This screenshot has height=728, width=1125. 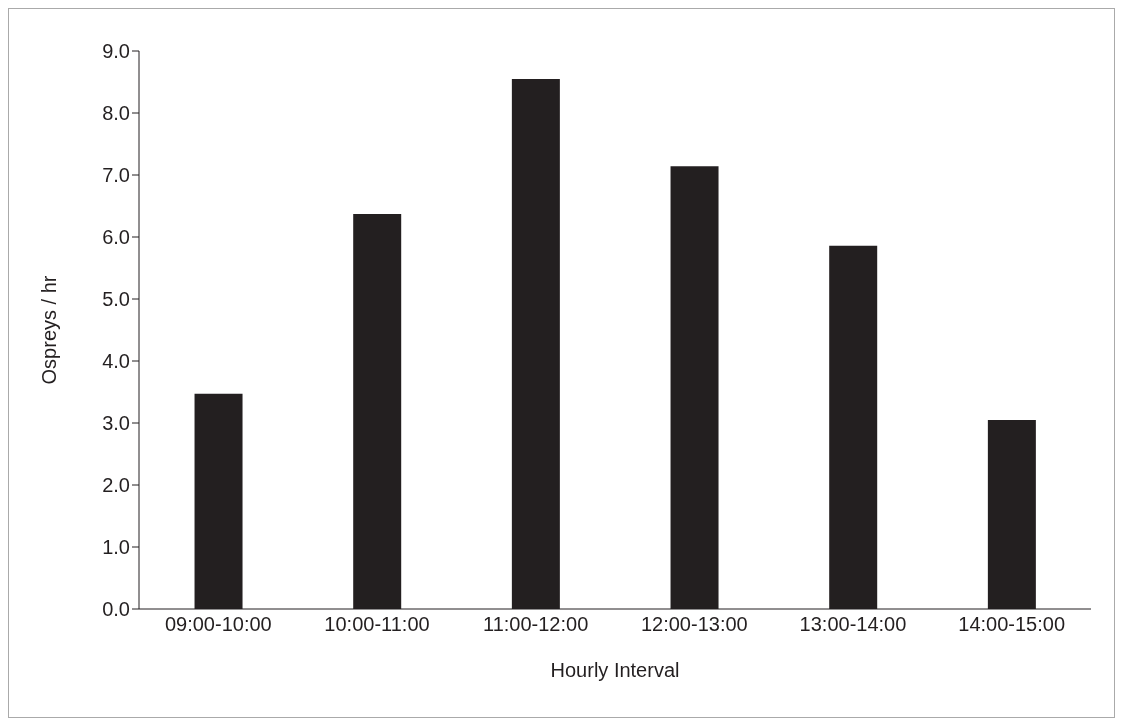 What do you see at coordinates (116, 113) in the screenshot?
I see `y-tick-label: 8.0` at bounding box center [116, 113].